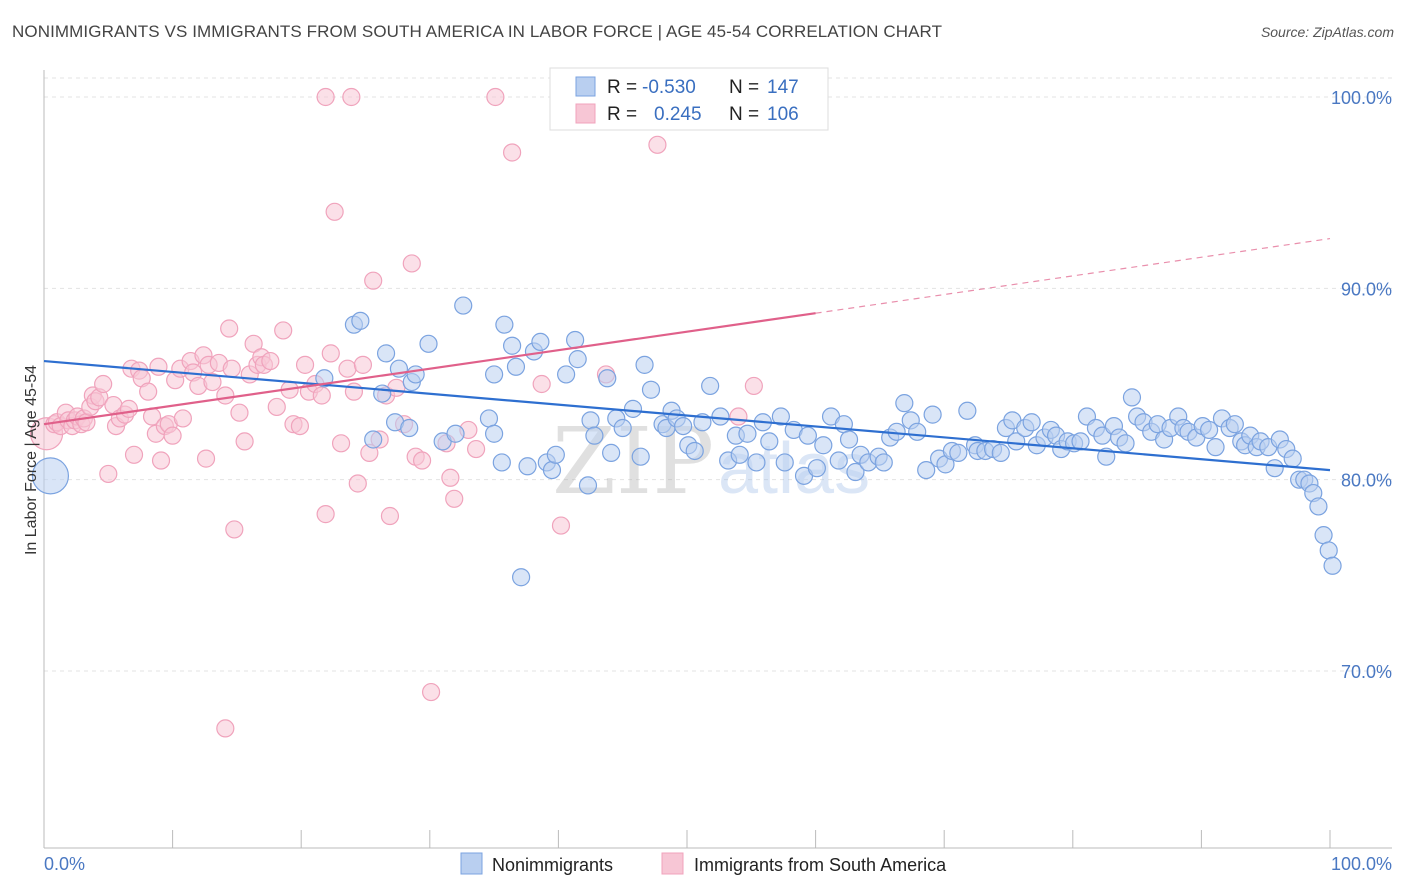  Describe the element at coordinates (669, 87) in the screenshot. I see `legend-r-value-1: -0.530` at that location.